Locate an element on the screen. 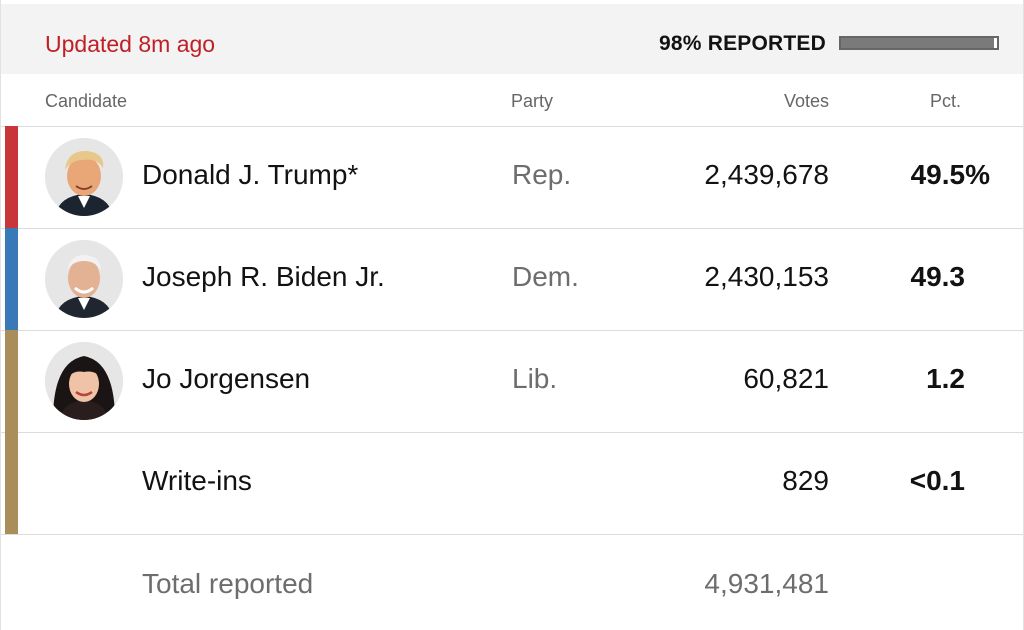 The height and width of the screenshot is (630, 1024). reported-percentage: 98% REPORTED is located at coordinates (742, 43).